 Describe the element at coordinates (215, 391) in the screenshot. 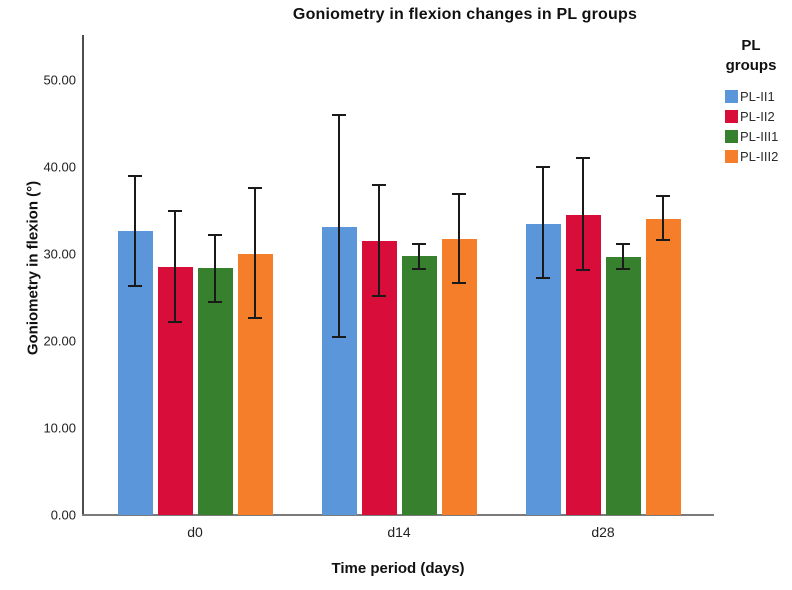

I see `bar-pl-iii1-d0` at that location.